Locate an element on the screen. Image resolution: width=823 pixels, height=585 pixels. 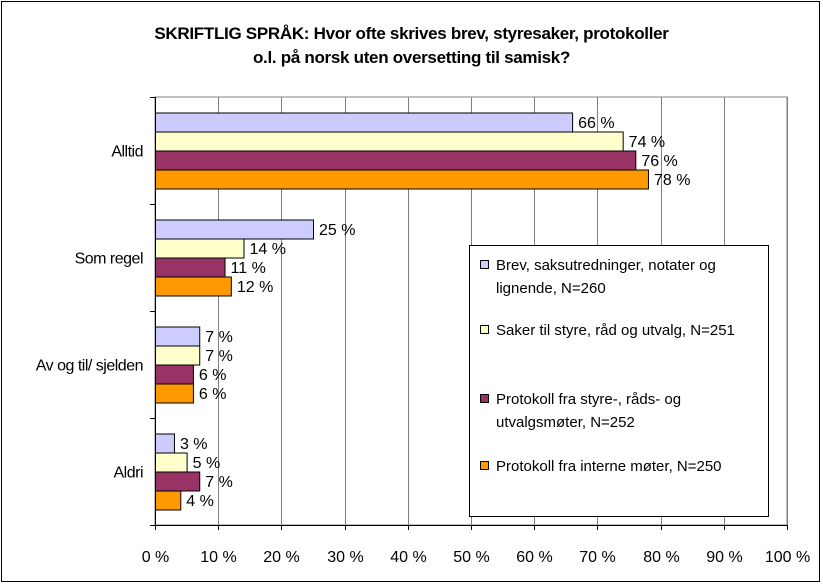
data-label: 14 % is located at coordinates (267, 249).